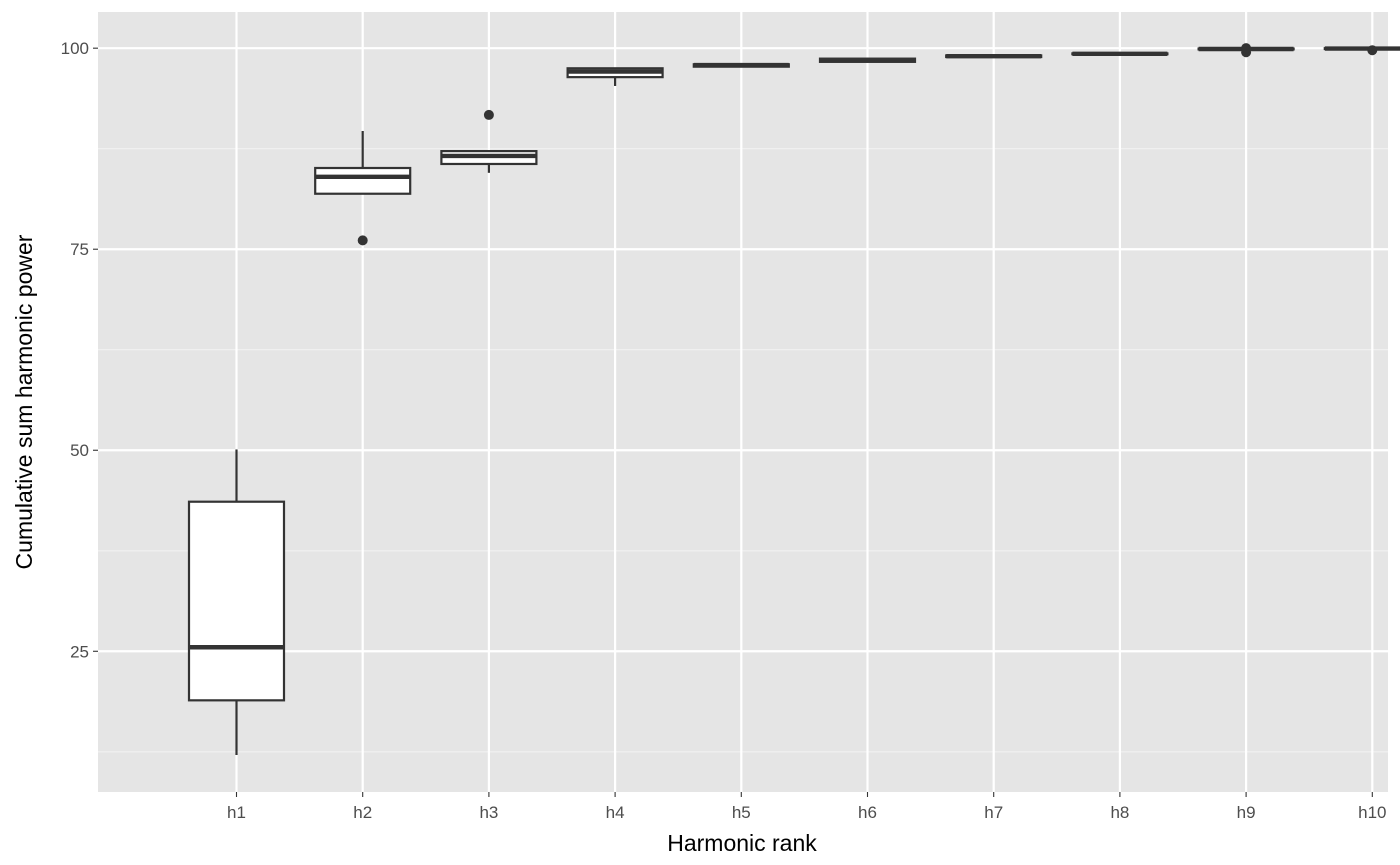  I want to click on x-tick-label: h8, so click(1119, 812).